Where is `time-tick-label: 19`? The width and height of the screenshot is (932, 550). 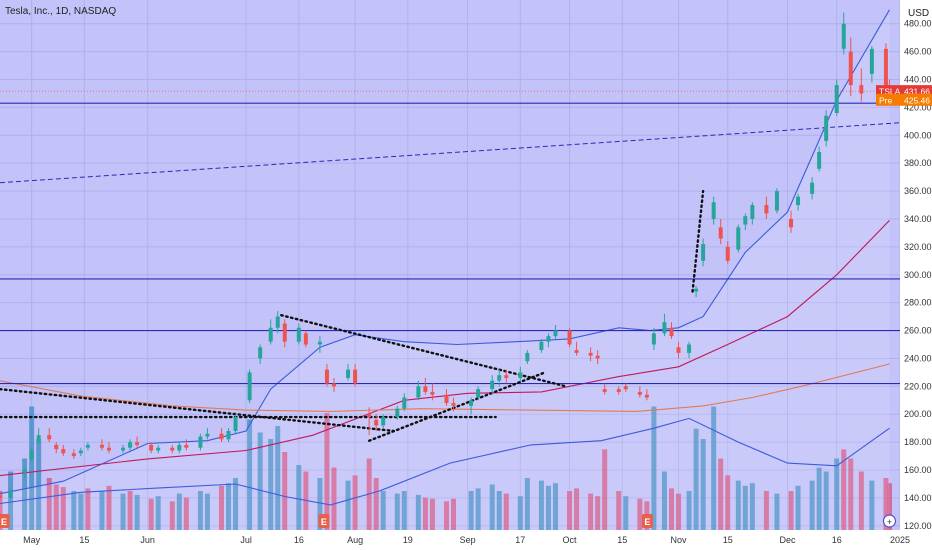 time-tick-label: 19 is located at coordinates (408, 540).